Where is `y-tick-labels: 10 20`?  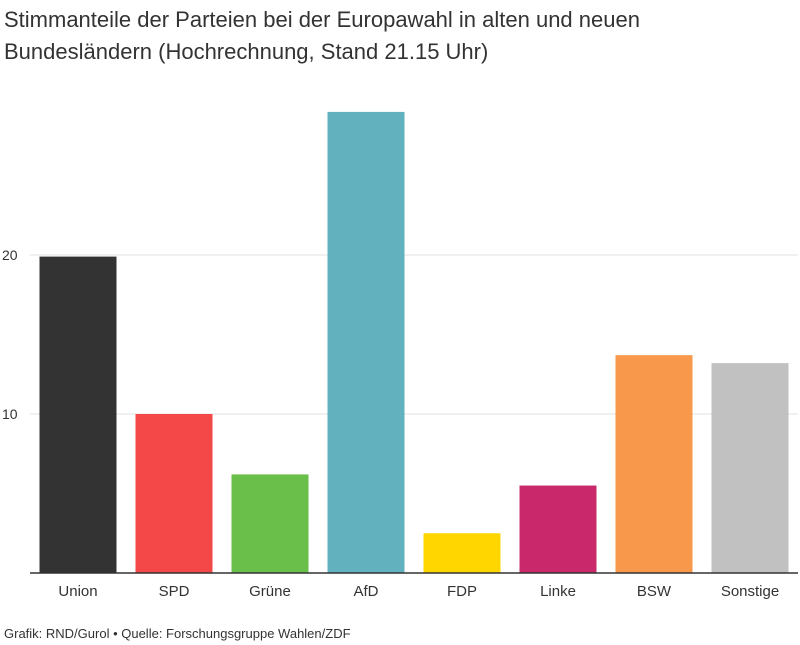
y-tick-labels: 10 20 is located at coordinates (10, 334).